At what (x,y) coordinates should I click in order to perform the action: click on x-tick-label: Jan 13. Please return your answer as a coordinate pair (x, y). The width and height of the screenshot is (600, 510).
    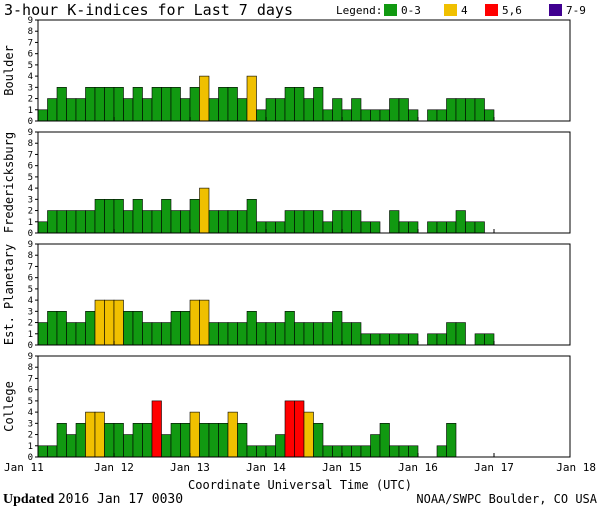
    Looking at the image, I should click on (190, 467).